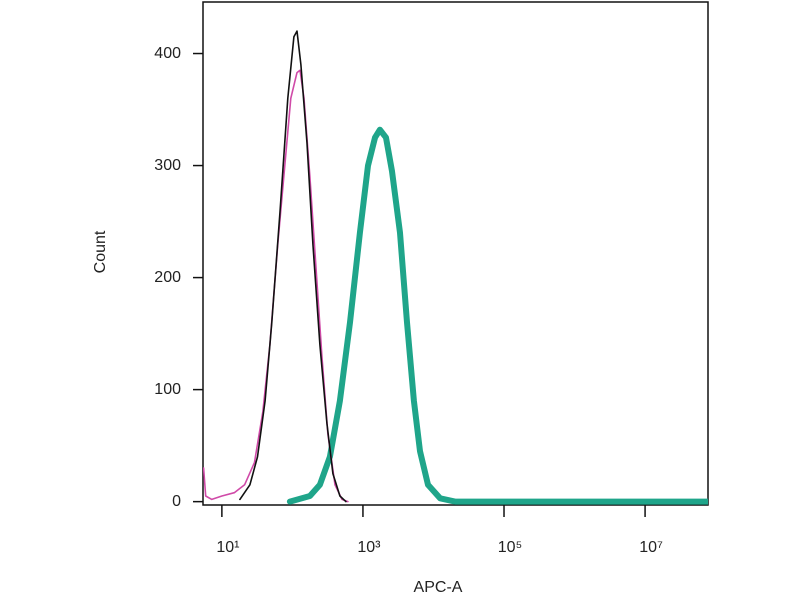 Image resolution: width=800 pixels, height=600 pixels. I want to click on y-tick-label: 0, so click(176, 501).